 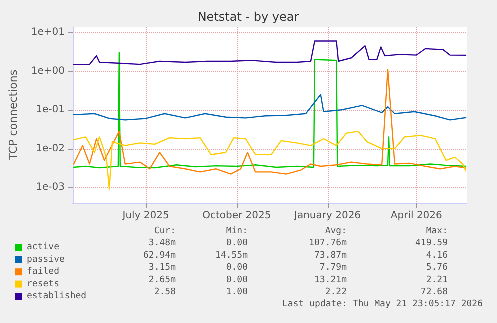 What do you see at coordinates (162, 243) in the screenshot?
I see `text: 3.48m` at bounding box center [162, 243].